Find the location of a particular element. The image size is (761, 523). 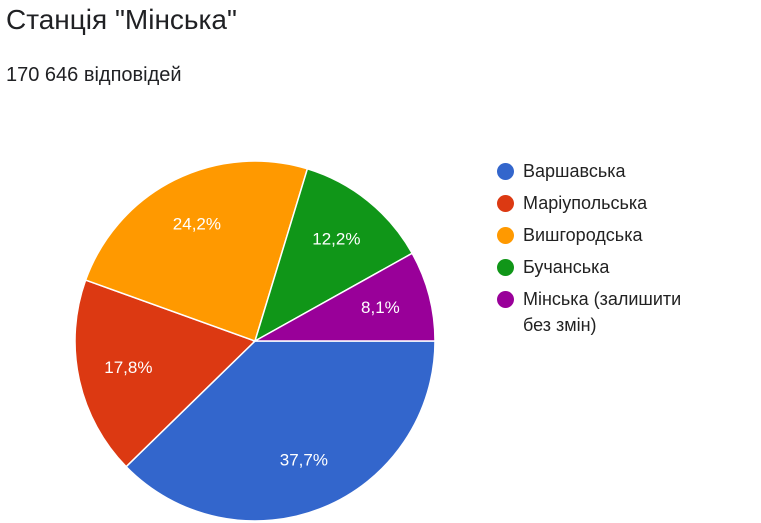

legend-item: Варшавська is located at coordinates (591, 171).